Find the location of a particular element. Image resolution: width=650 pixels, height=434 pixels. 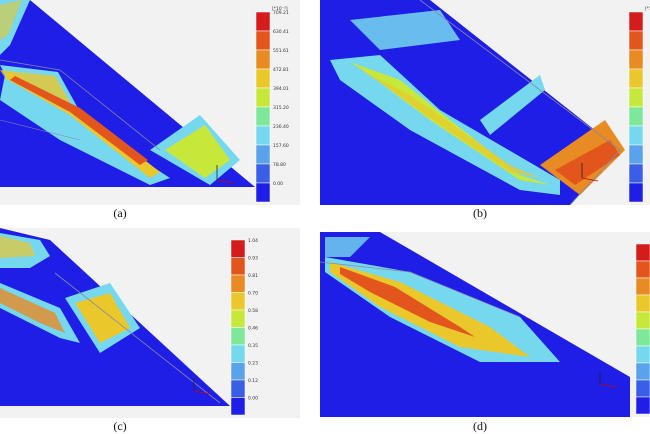

color-legend-d is located at coordinates (640, 328).